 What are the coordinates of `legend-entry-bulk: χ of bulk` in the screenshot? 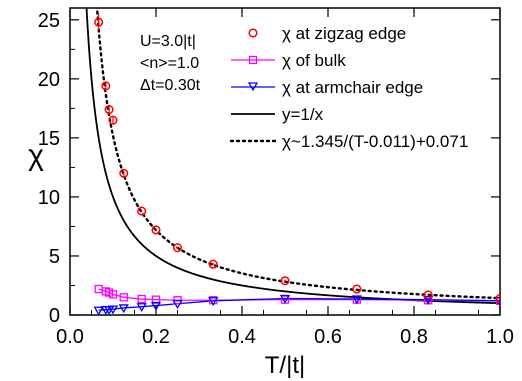 It's located at (288, 60).